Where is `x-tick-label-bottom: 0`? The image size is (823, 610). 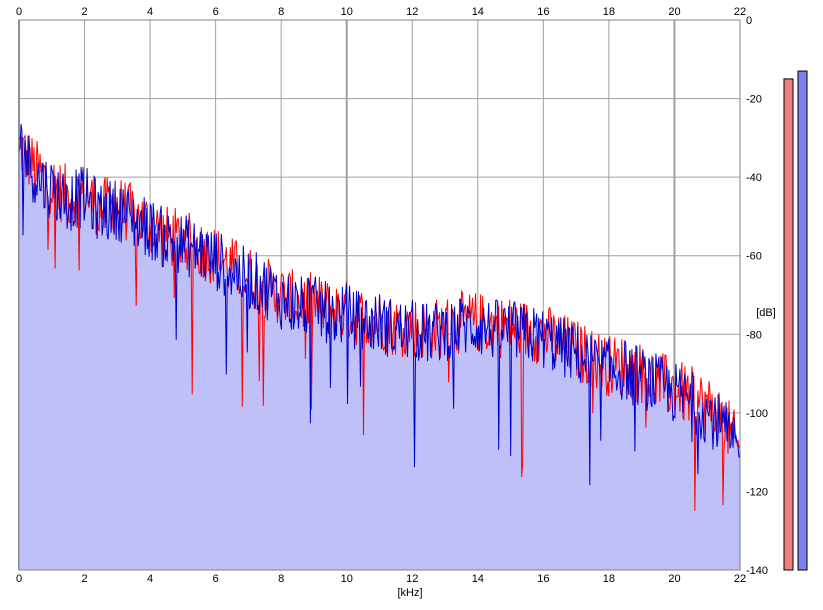
x-tick-label-bottom: 0 is located at coordinates (19, 579).